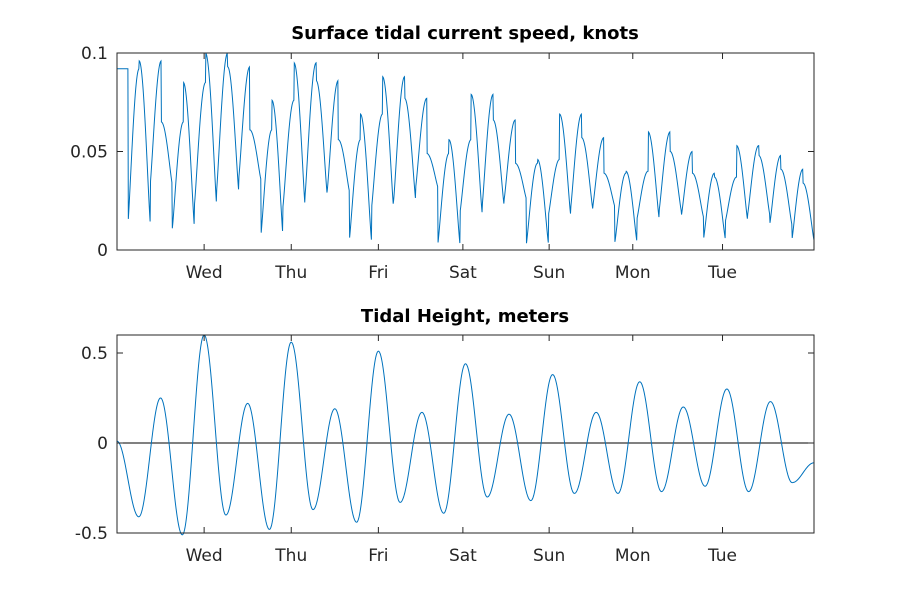 The height and width of the screenshot is (600, 900). Describe the element at coordinates (94, 354) in the screenshot. I see `y-tick-label: 0.5` at that location.